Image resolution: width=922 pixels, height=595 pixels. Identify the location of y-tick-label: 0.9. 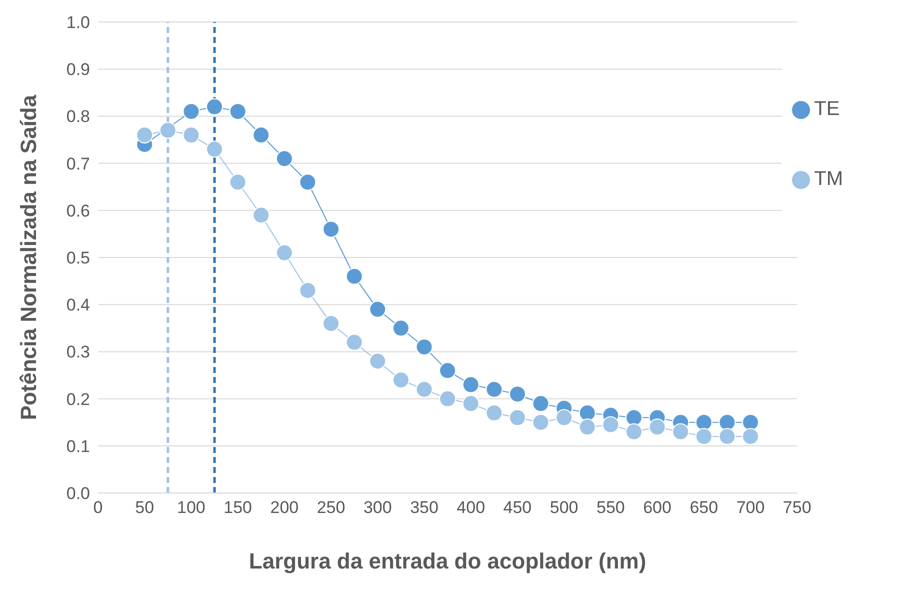
(78, 70).